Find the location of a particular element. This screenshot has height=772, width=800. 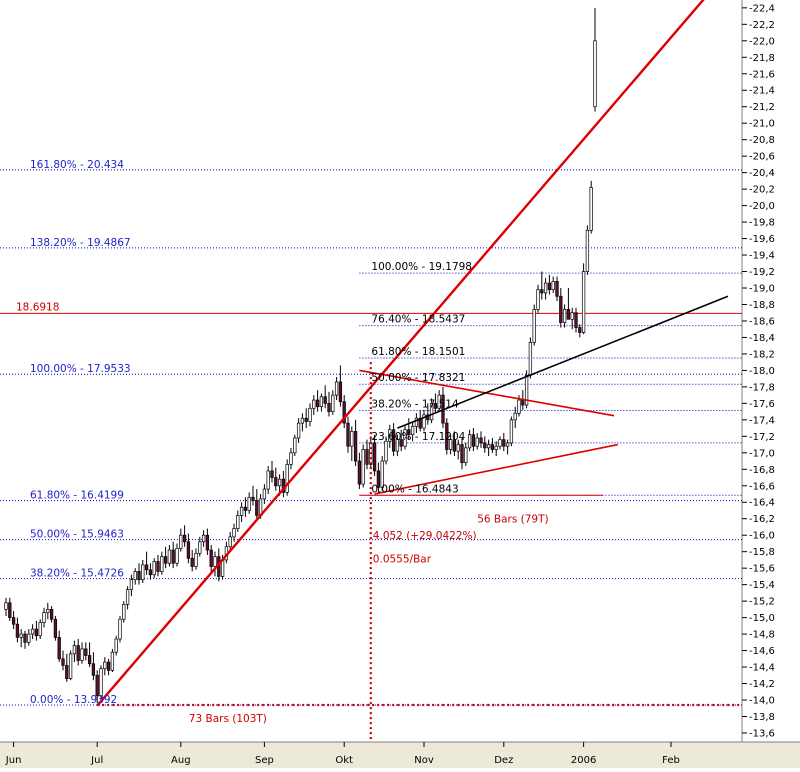

price-tick-label: -20,2 is located at coordinates (762, 190).